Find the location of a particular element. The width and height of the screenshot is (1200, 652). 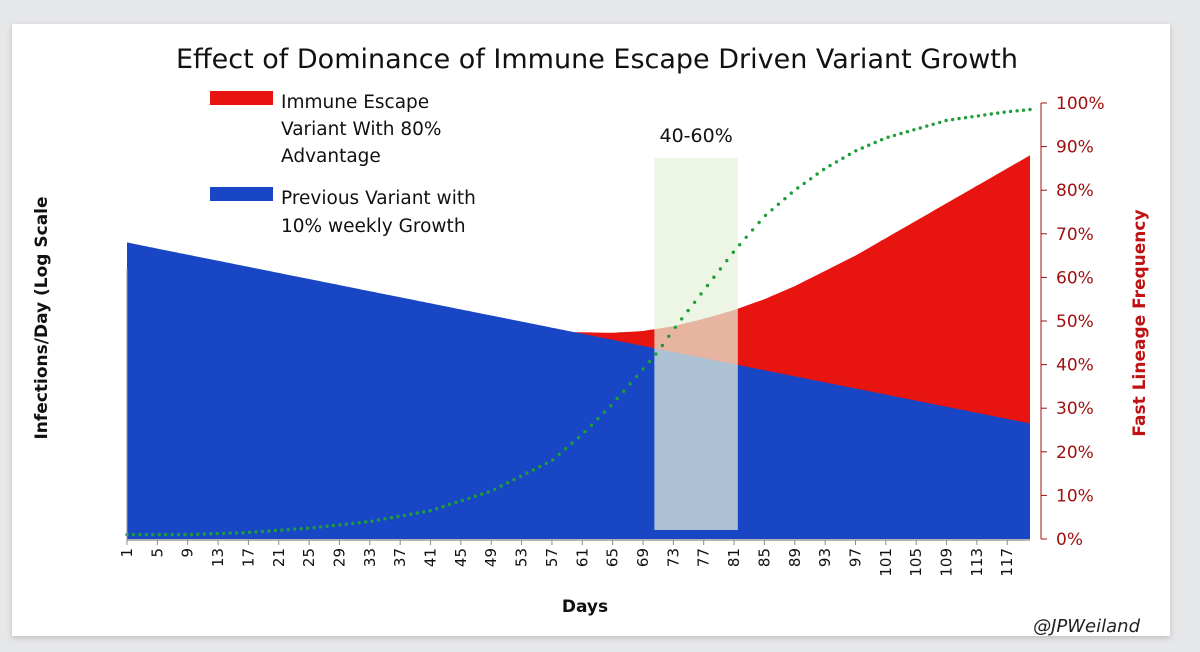

highlight-band is located at coordinates (696, 344).